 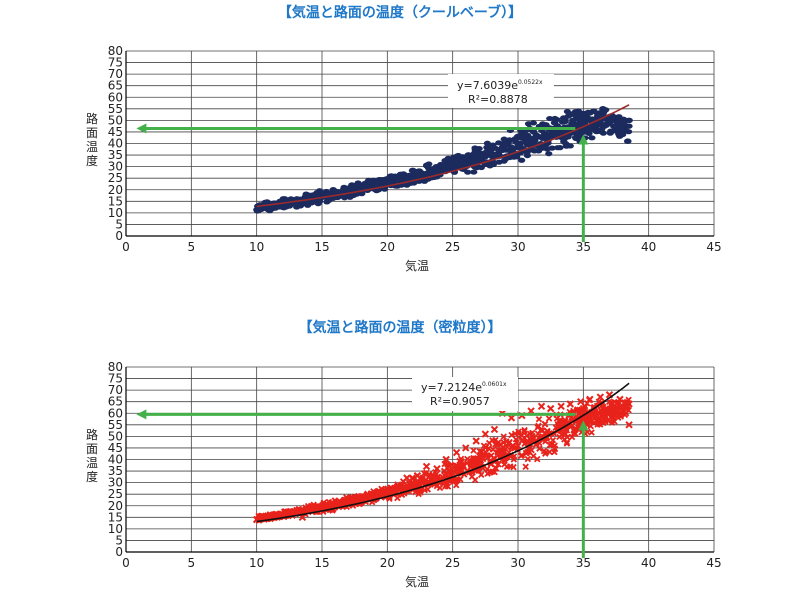 I want to click on y-tick-label: 80, so click(x=115, y=51).